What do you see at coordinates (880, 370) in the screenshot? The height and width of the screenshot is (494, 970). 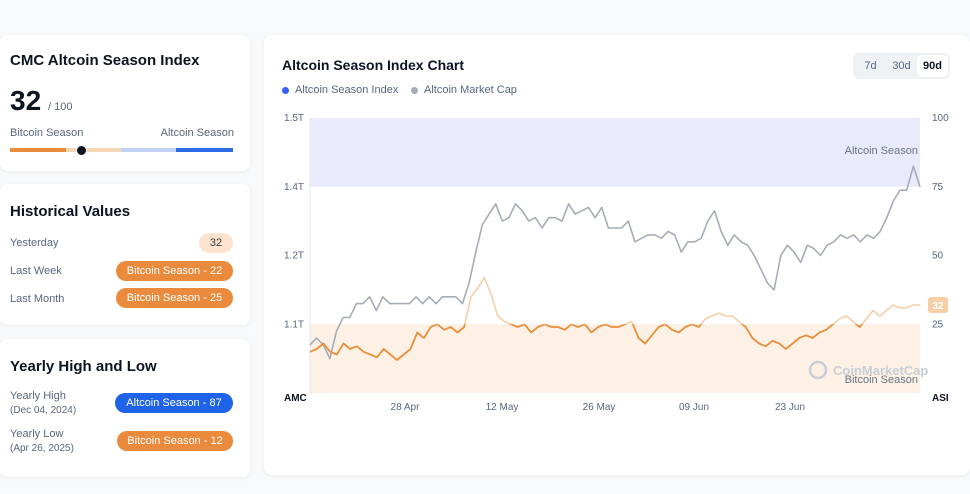 I see `watermark-text: CoinMarketCap` at bounding box center [880, 370].